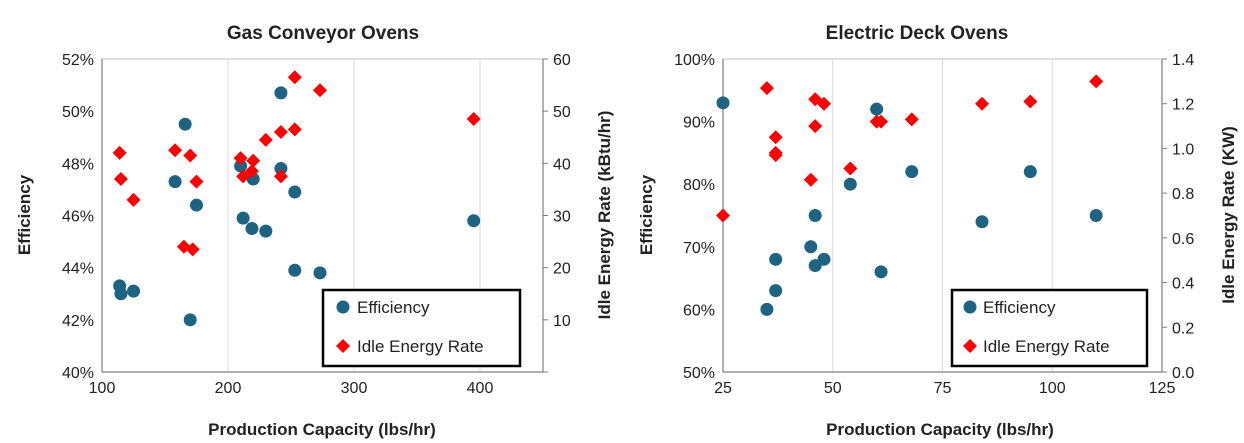 The width and height of the screenshot is (1244, 443). What do you see at coordinates (562, 112) in the screenshot?
I see `y2-tick-label: 50` at bounding box center [562, 112].